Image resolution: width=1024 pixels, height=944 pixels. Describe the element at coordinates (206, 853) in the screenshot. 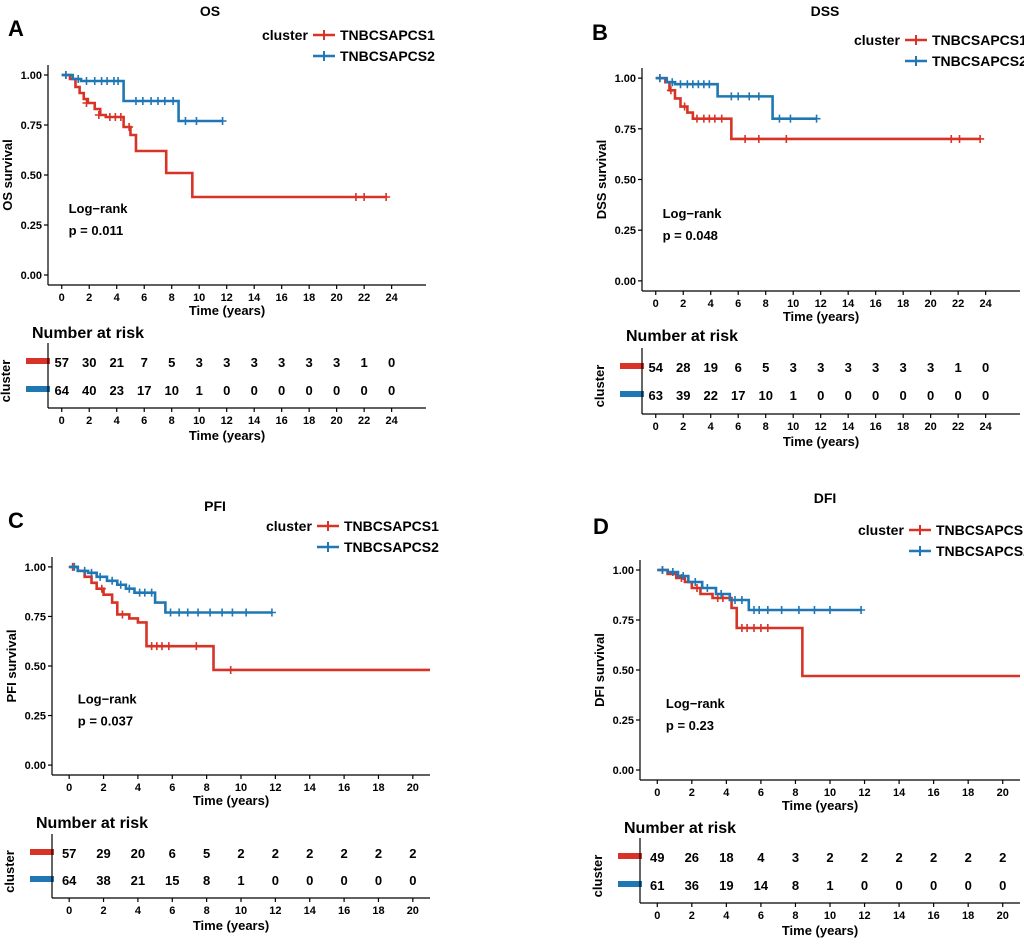

I see `risk-count: 5` at that location.